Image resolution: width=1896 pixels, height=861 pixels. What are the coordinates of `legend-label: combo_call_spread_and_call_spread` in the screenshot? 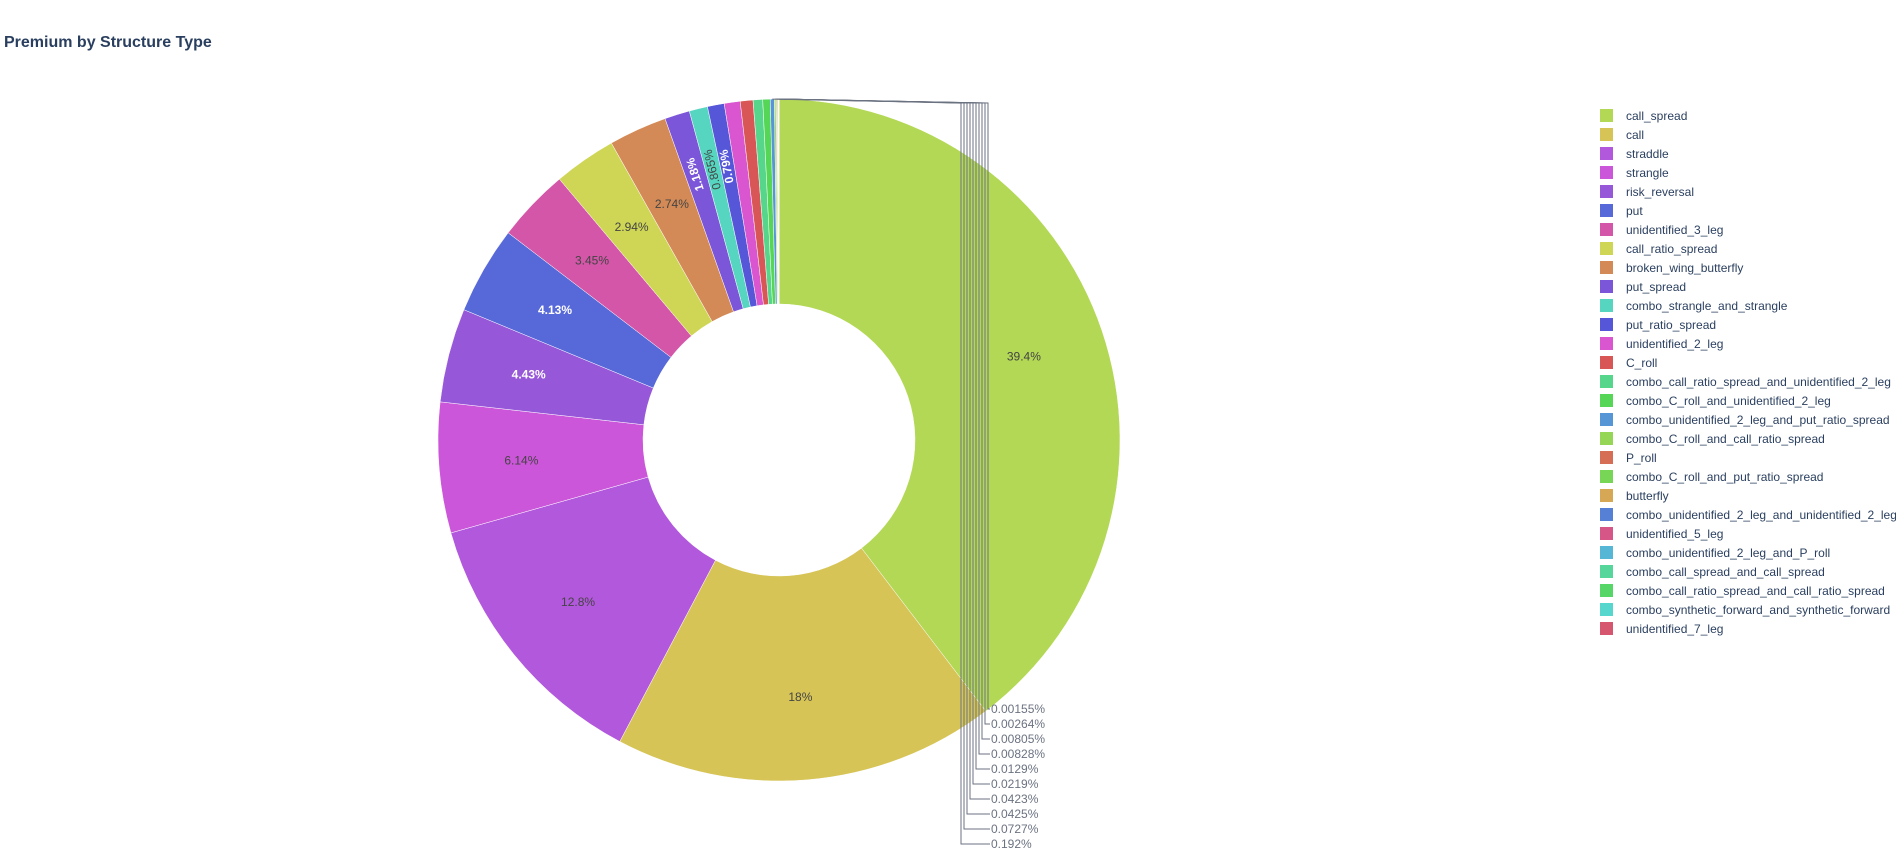 It's located at (1725, 571).